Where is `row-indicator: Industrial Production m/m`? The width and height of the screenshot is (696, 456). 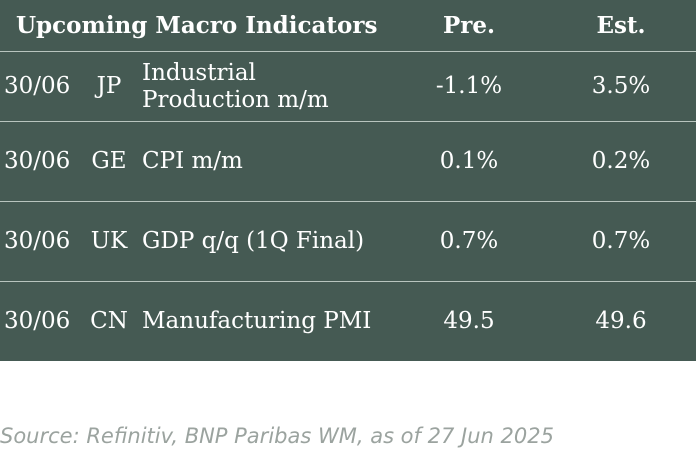 row-indicator: Industrial Production m/m is located at coordinates (235, 86).